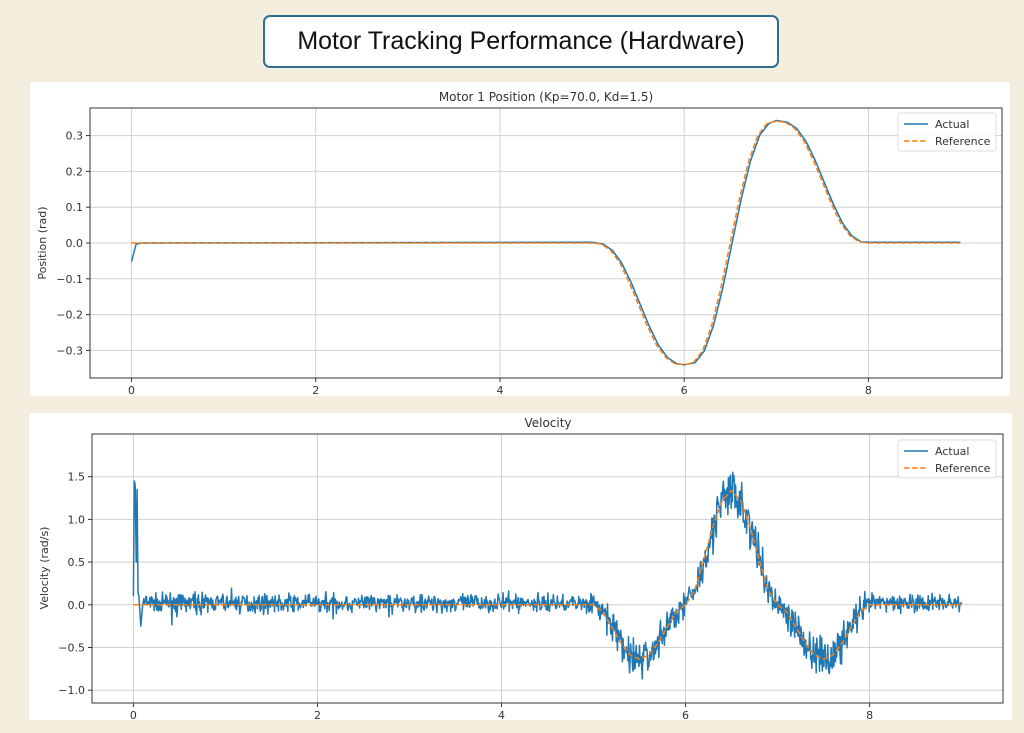 The width and height of the screenshot is (1024, 733). What do you see at coordinates (71, 690) in the screenshot?
I see `velocity-y-tick-label: −1.0` at bounding box center [71, 690].